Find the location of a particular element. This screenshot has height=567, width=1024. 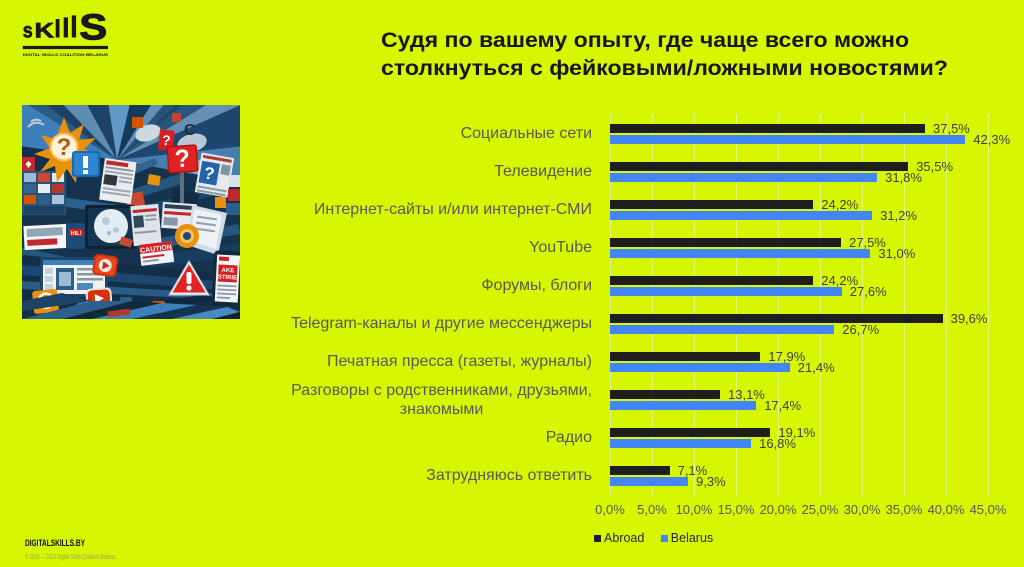

svg-text:DIGITAL SKILLS COALITION BELAR: DIGITAL SKILLS COALITION BELARUS is located at coordinates (66, 55).